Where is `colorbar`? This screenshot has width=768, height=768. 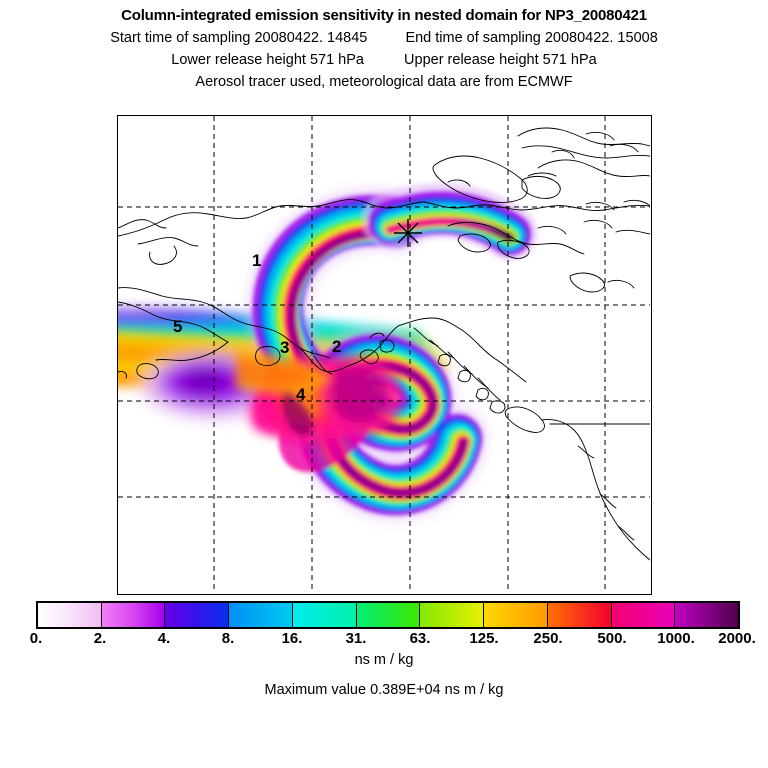
colorbar is located at coordinates (388, 615).